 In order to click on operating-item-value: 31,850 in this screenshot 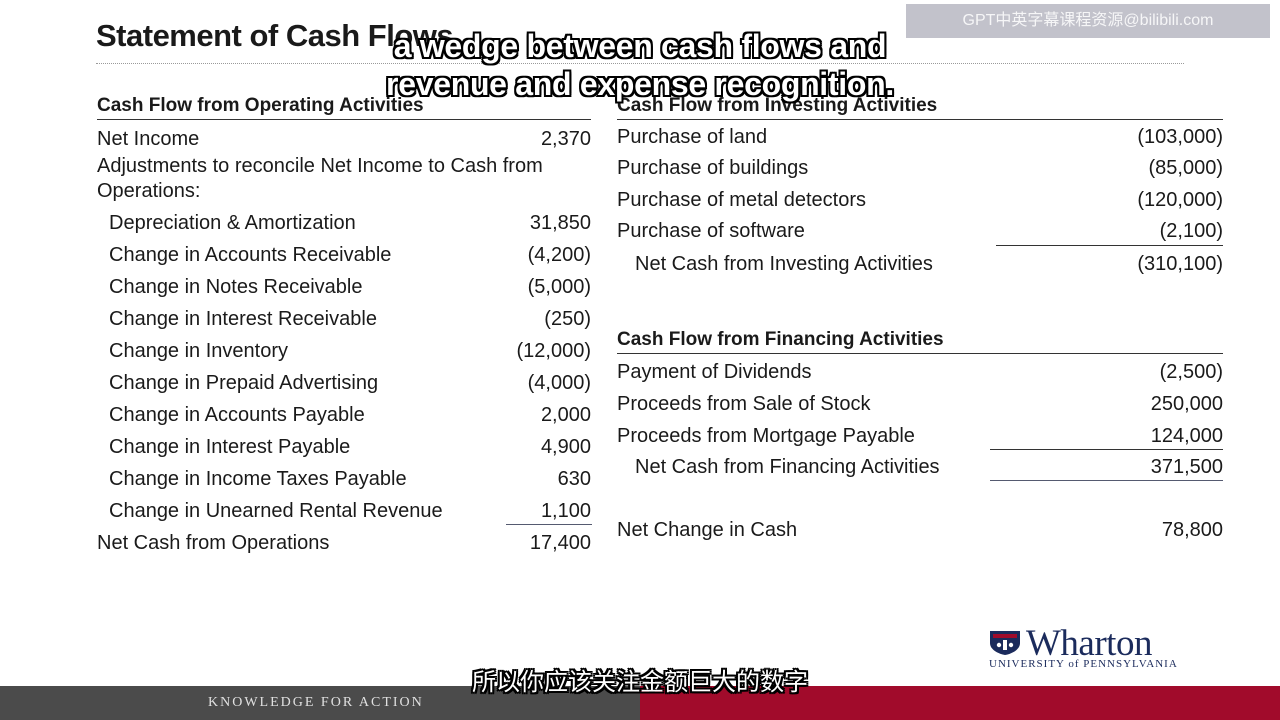, I will do `click(560, 223)`.